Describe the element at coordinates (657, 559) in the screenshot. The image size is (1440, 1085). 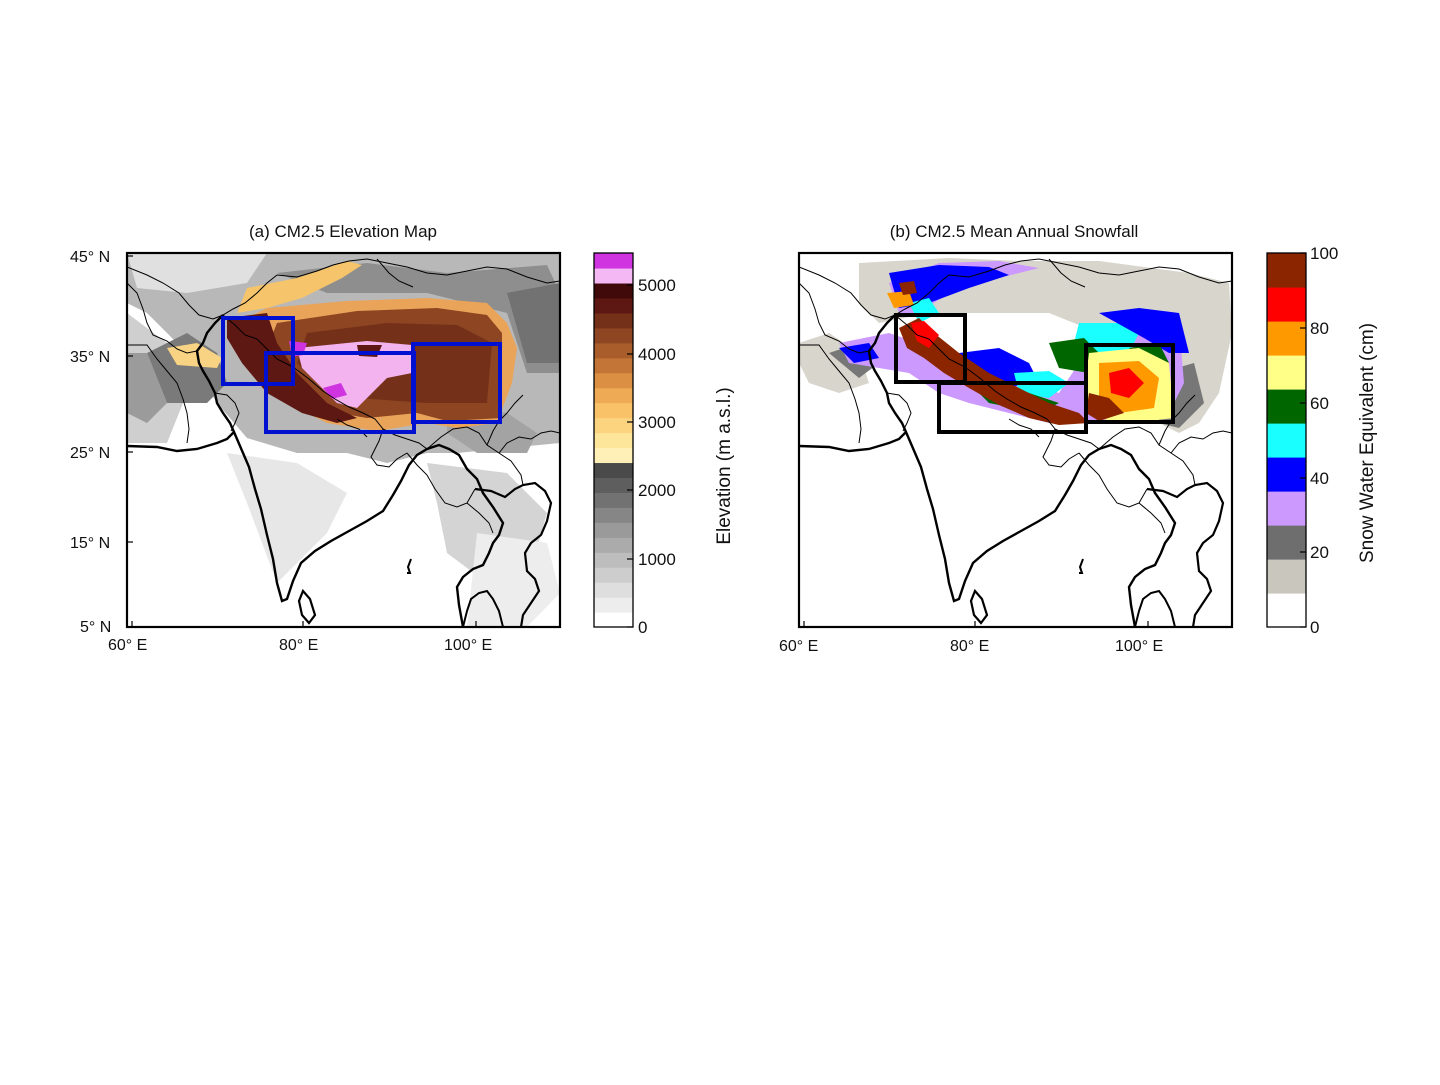
I see `cb-a-tick-1000: 1000` at that location.